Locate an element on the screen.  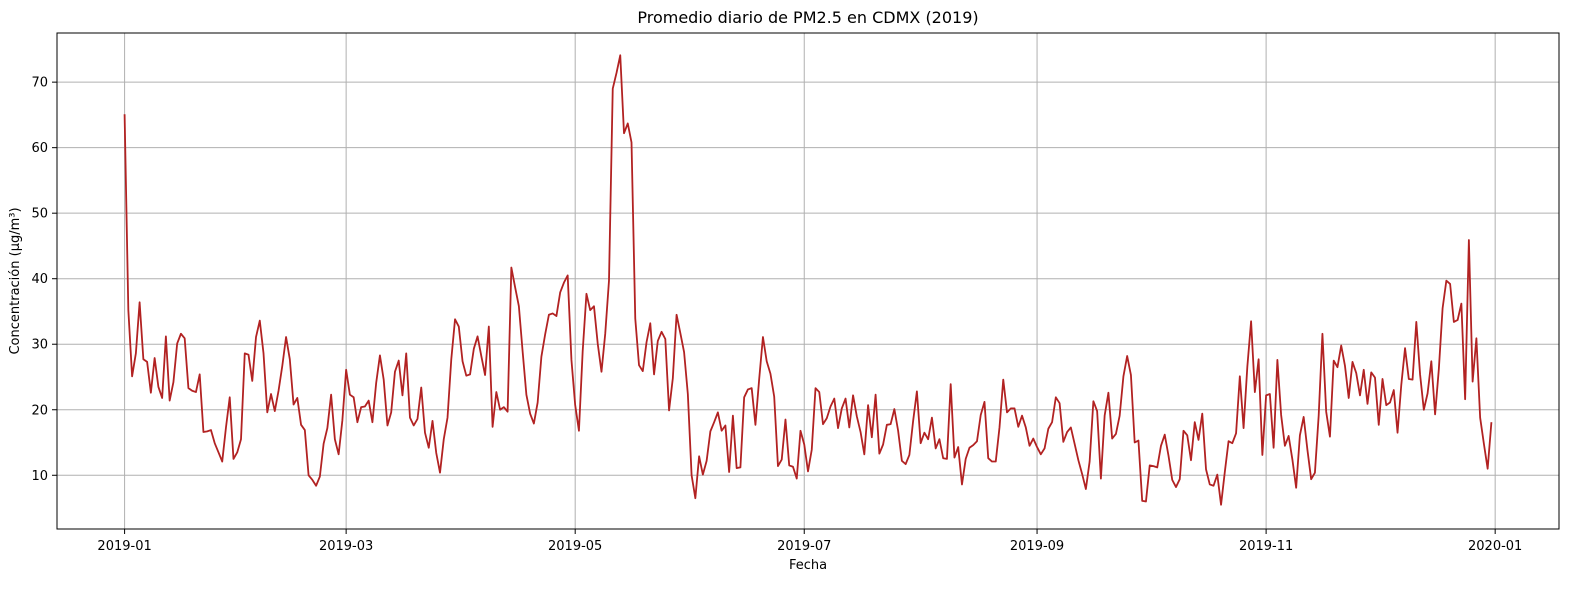
y-axis-ticks: 10 20 30 40 50 60 70 is located at coordinates (44, 280).